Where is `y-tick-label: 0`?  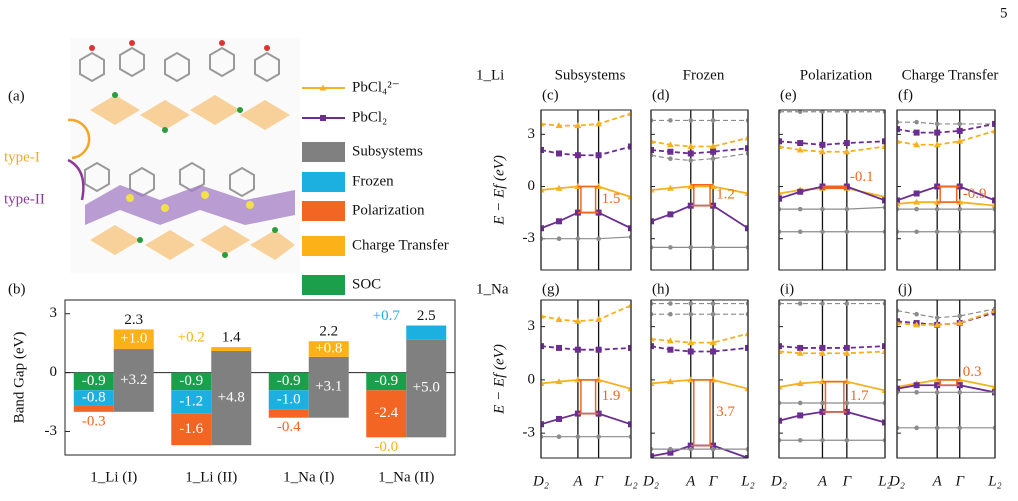
y-tick-label: 0 is located at coordinates (532, 186).